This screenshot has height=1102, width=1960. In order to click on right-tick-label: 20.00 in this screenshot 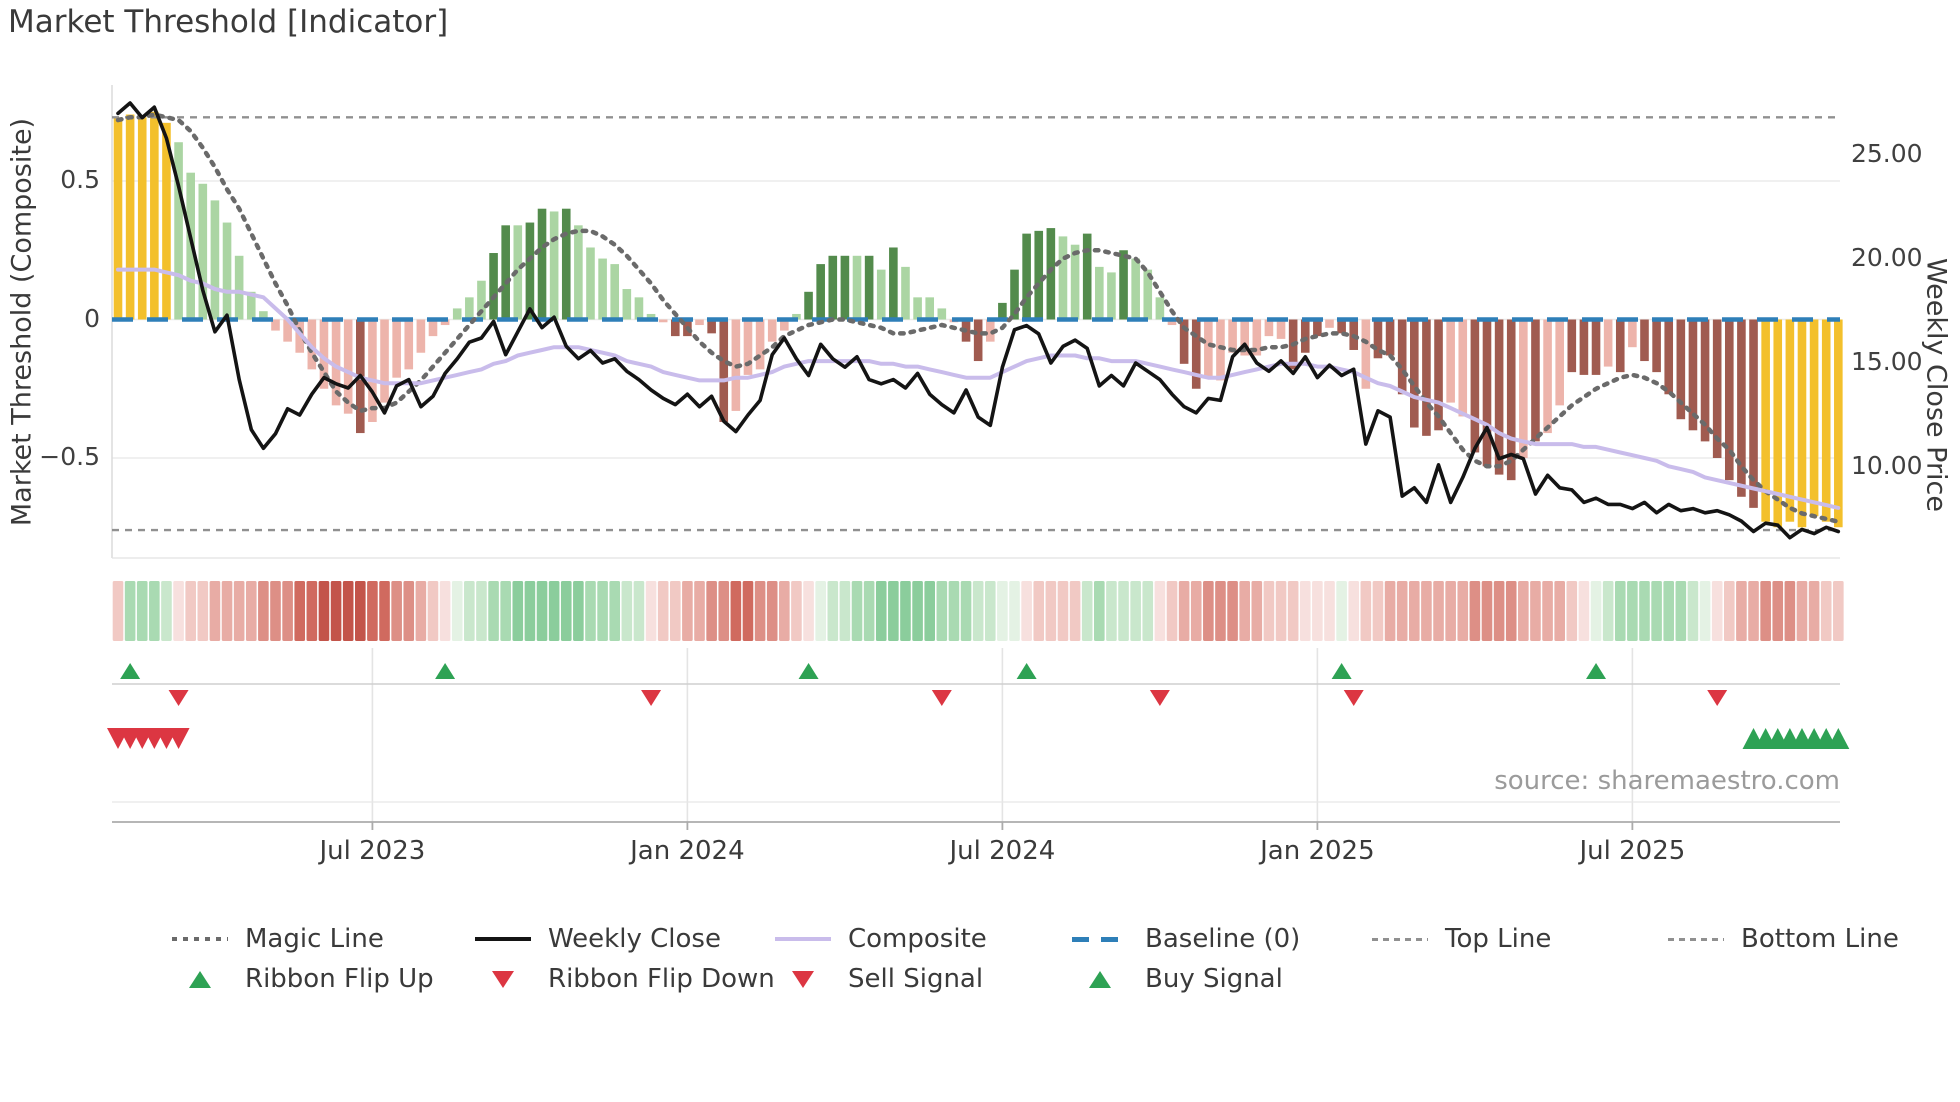, I will do `click(1887, 257)`.